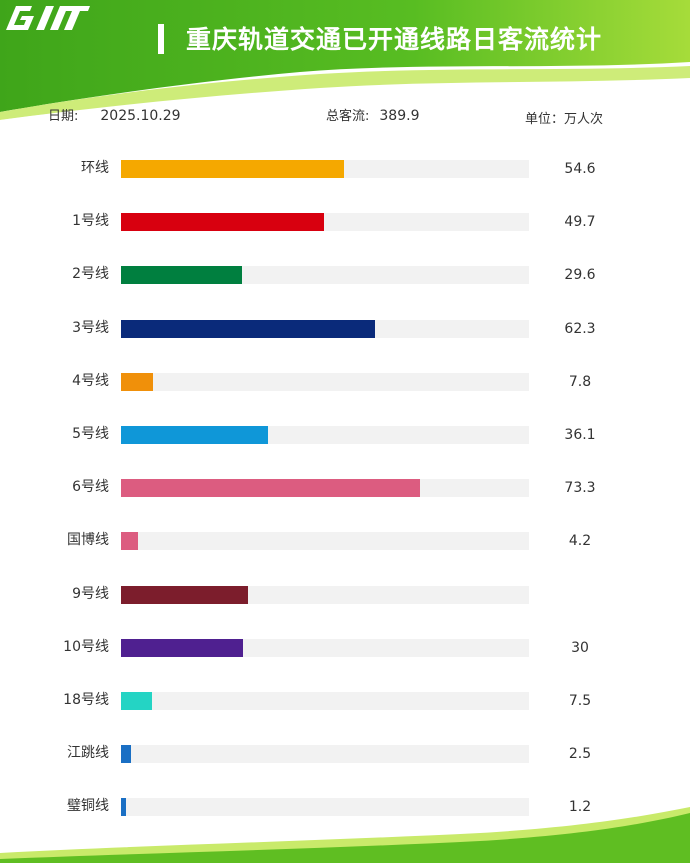  I want to click on date-value: 2025.10.29, so click(140, 116).